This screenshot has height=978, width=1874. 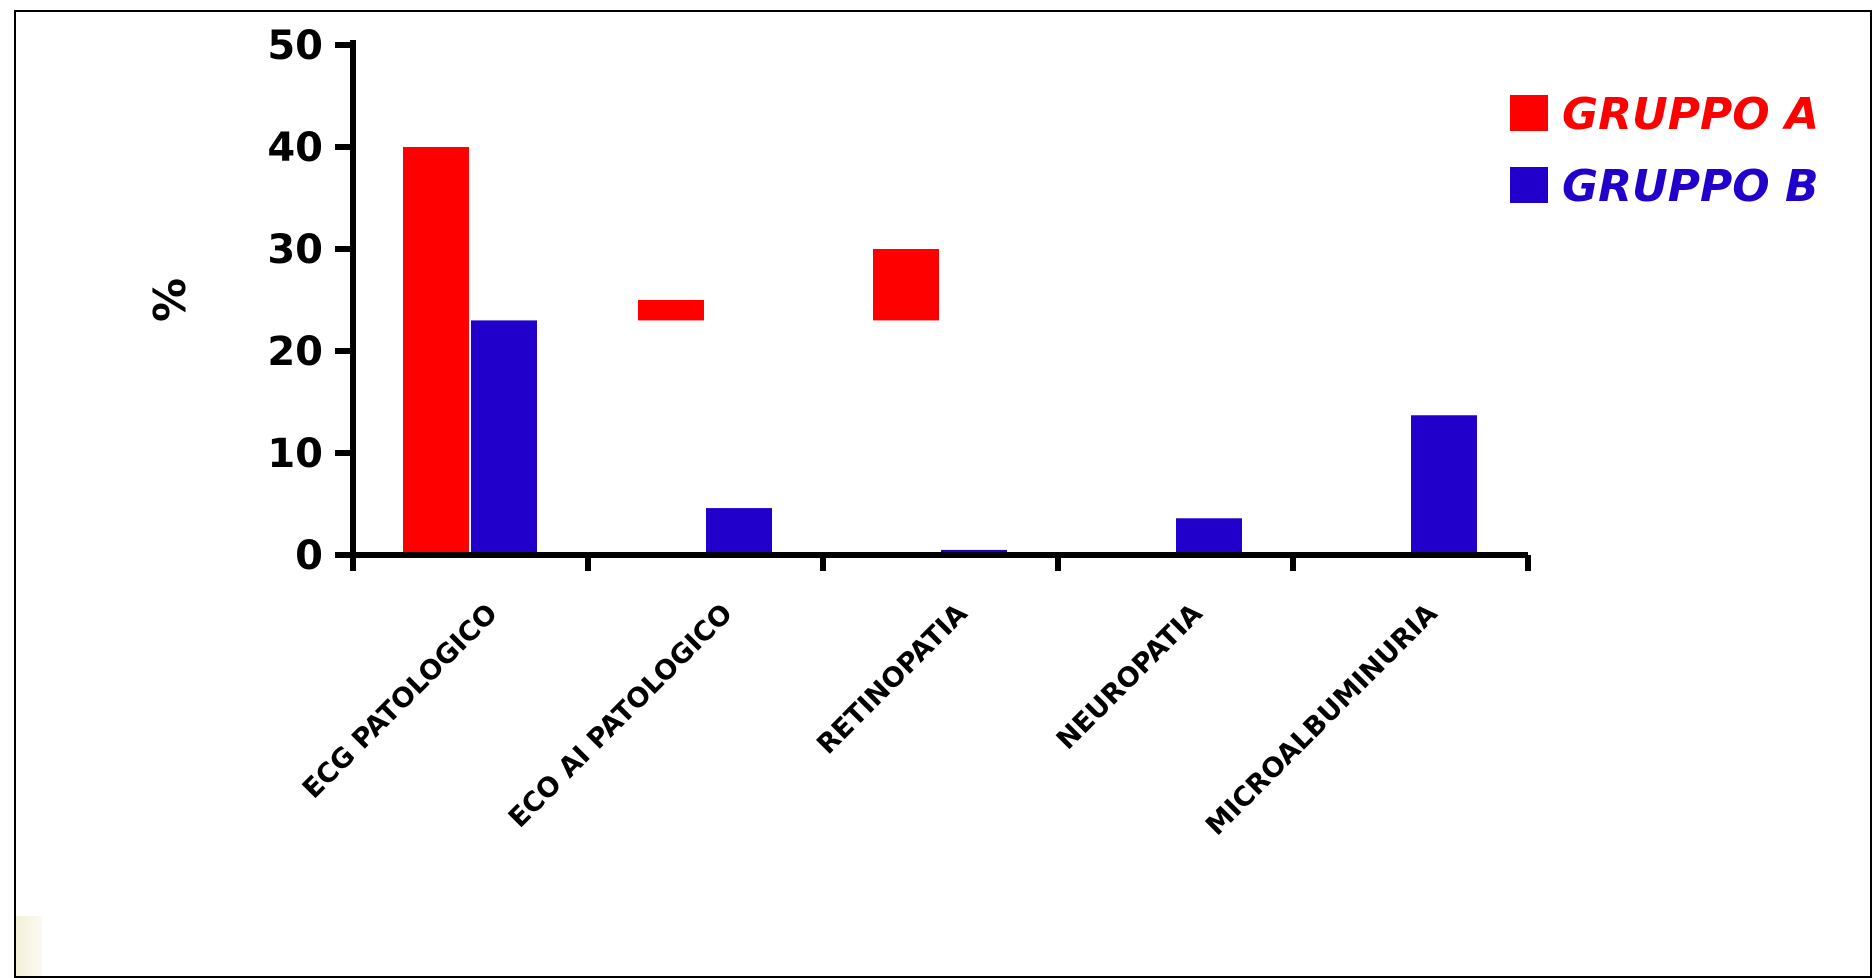 I want to click on y-tick-label-30: 30, so click(x=295, y=250).